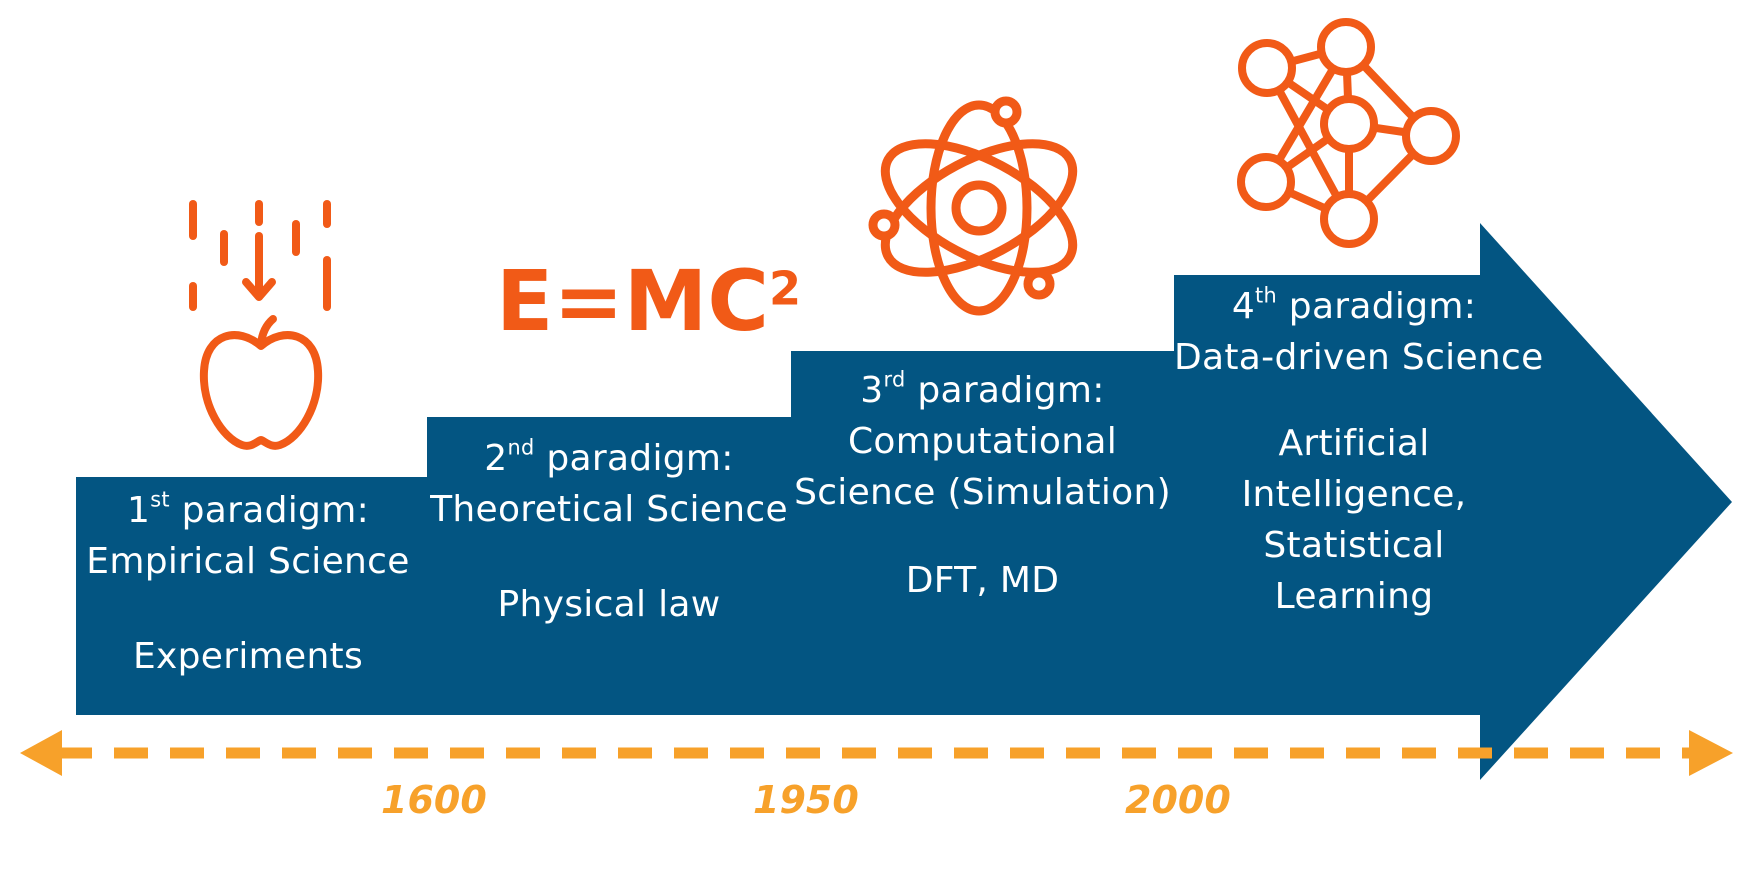  What do you see at coordinates (1711, 753) in the screenshot?
I see `timeline-right-arrowhead-icon` at bounding box center [1711, 753].